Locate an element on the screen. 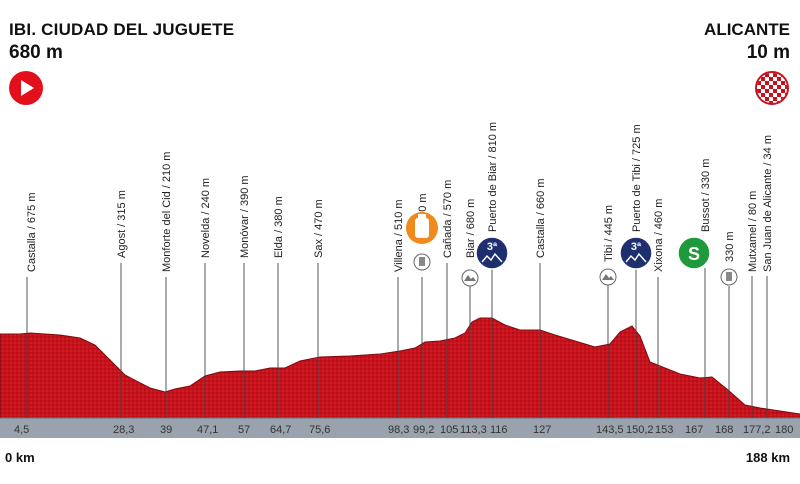 Image resolution: width=800 pixels, height=484 pixels. km-label: 47,1 is located at coordinates (207, 430).